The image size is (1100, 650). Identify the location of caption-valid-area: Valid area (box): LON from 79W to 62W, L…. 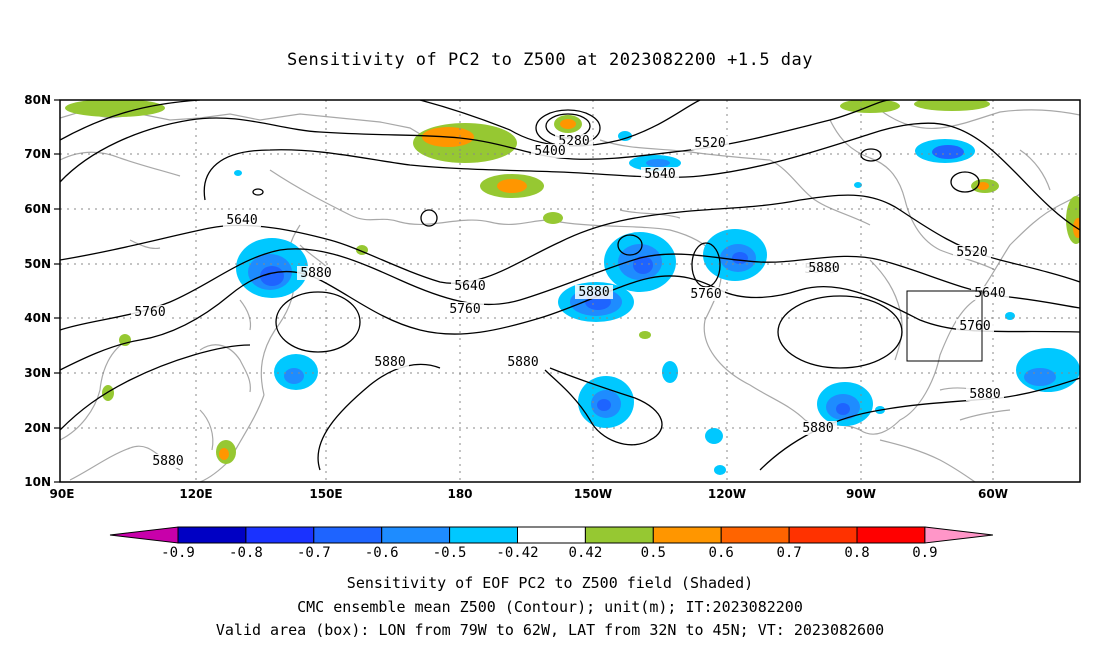
(550, 630).